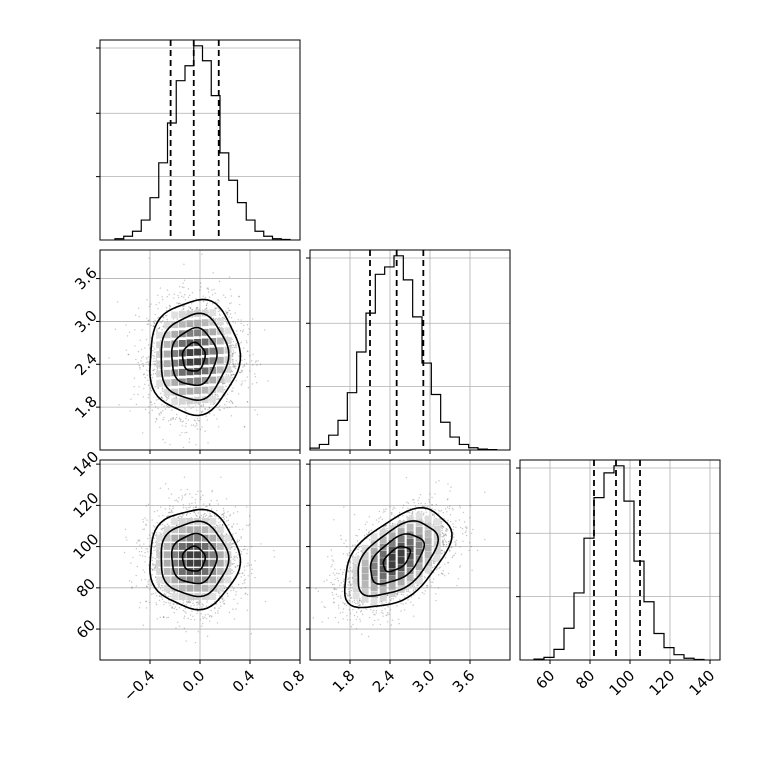  I want to click on contour-line, so click(194, 558).